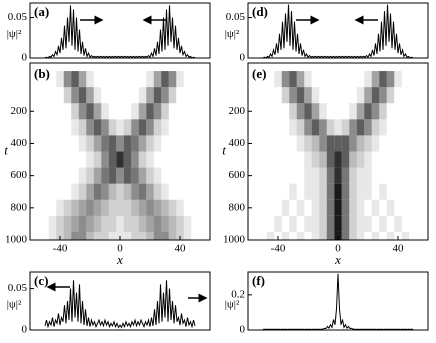  I want to click on y-tick-label: 0, so click(243, 330).